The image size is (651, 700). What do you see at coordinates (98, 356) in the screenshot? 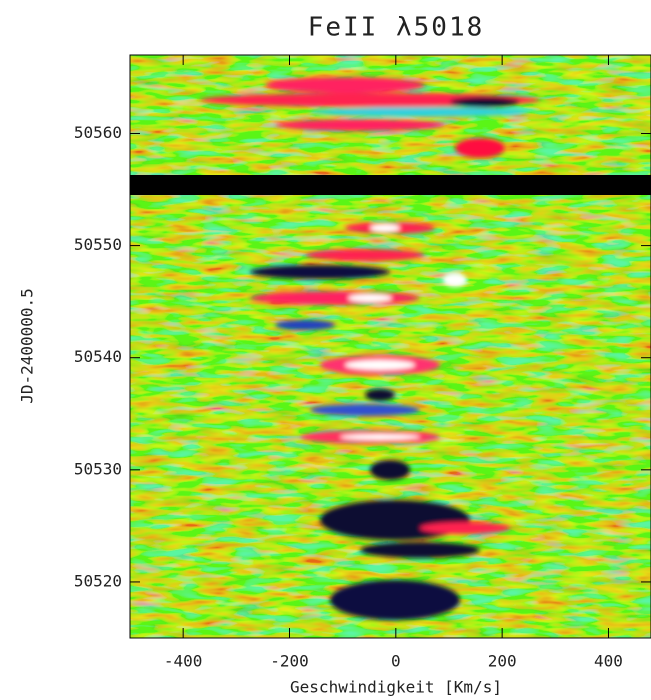
I see `y-tick-label: 50540` at bounding box center [98, 356].